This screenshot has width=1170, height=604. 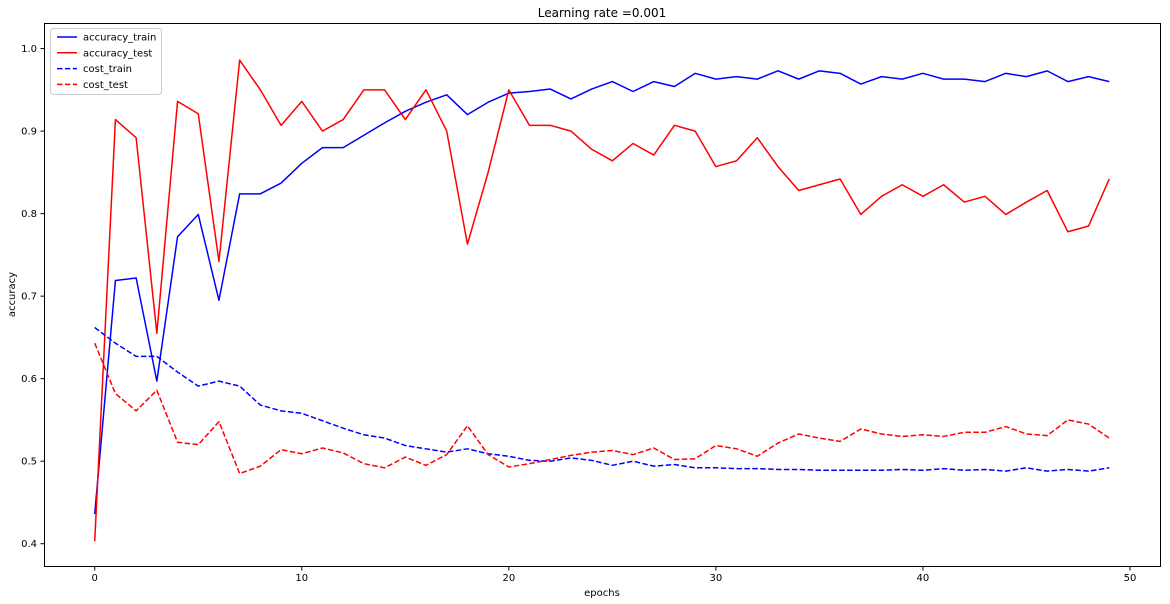 What do you see at coordinates (107, 69) in the screenshot?
I see `legend-label: cost_train` at bounding box center [107, 69].